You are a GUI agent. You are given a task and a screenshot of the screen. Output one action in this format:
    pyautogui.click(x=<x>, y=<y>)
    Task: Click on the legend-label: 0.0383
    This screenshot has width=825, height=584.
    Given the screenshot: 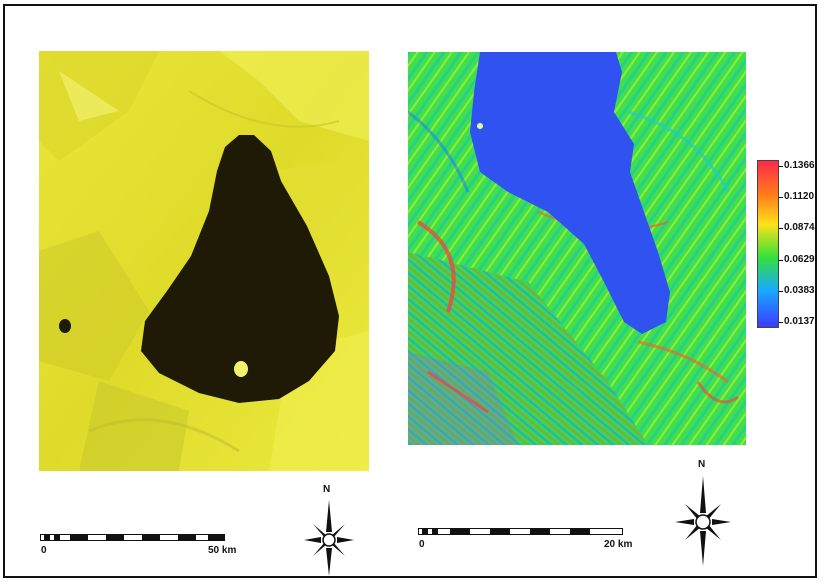 What is the action you would take?
    pyautogui.click(x=799, y=290)
    